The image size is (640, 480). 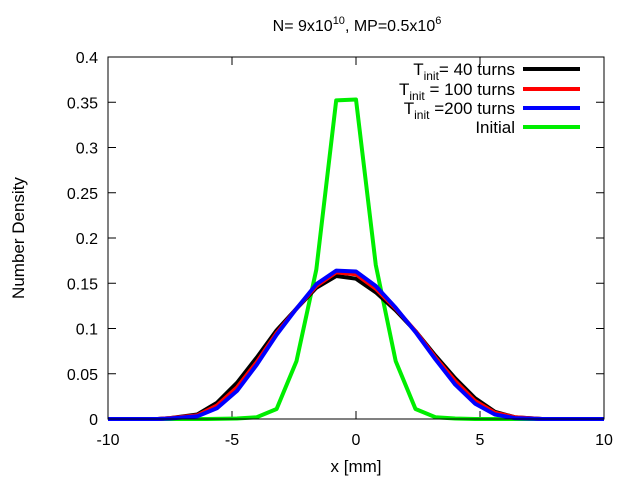 What do you see at coordinates (303, 26) in the screenshot?
I see `title-prefix: N= 9x10` at bounding box center [303, 26].